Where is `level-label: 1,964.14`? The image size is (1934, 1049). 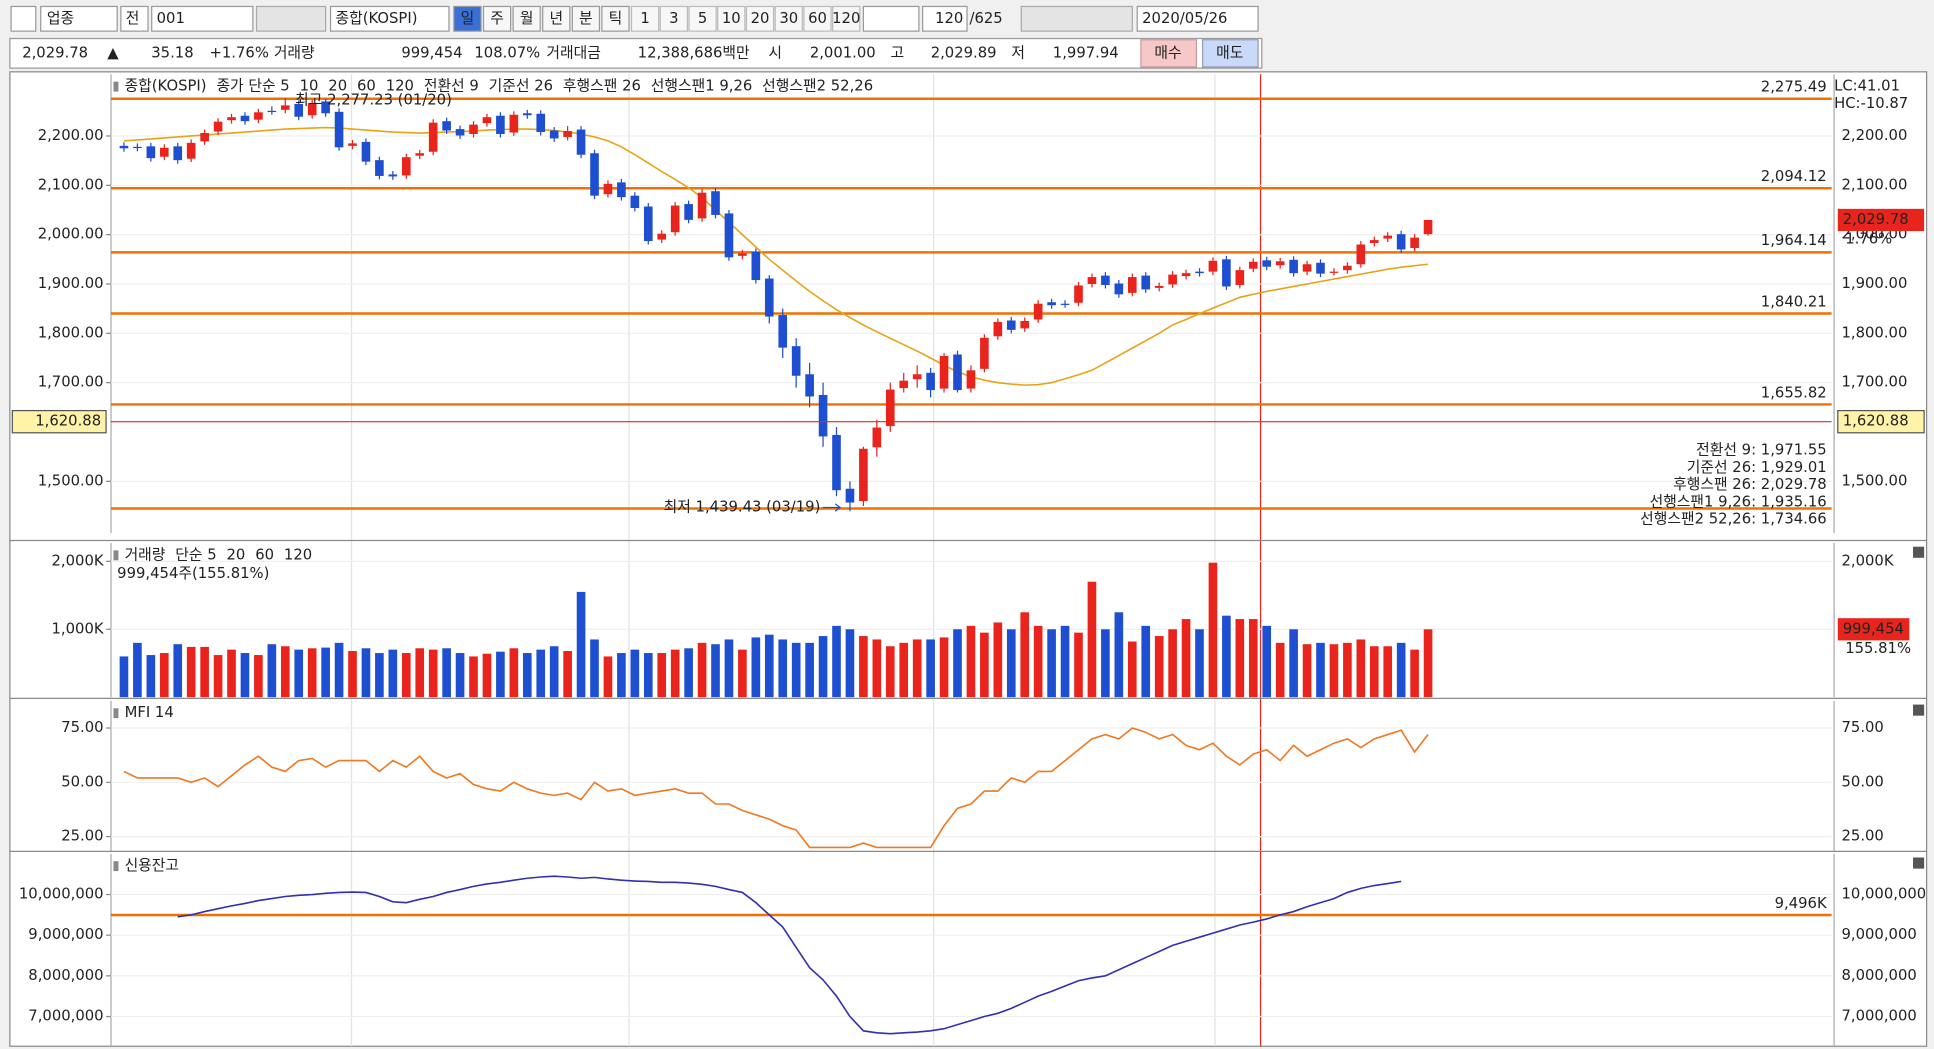
level-label: 1,964.14 is located at coordinates (1794, 240).